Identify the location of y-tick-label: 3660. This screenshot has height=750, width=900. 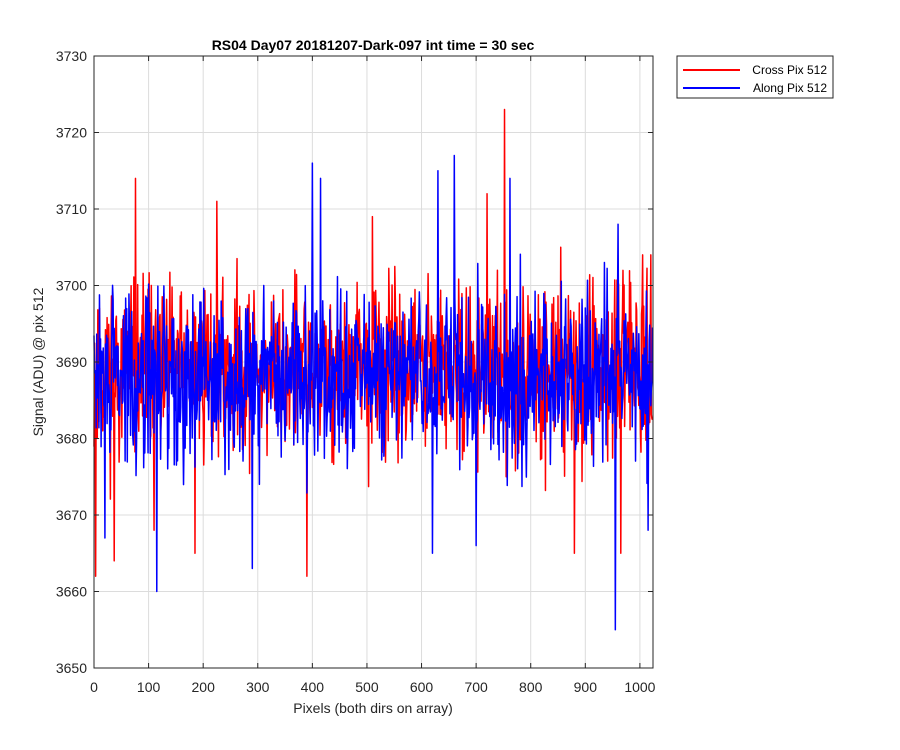
(71, 592).